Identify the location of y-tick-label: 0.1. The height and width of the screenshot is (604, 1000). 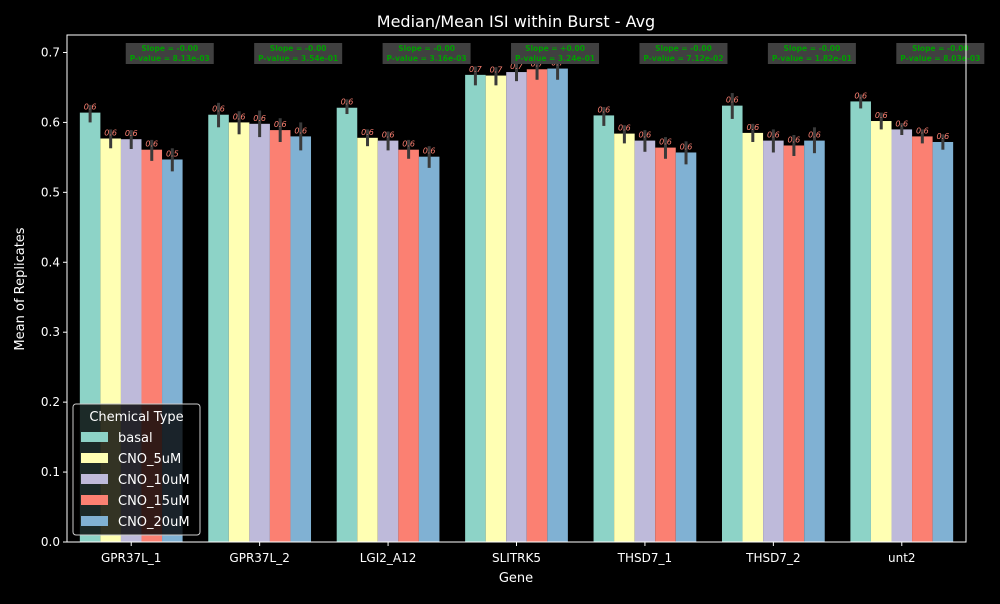
(50, 472).